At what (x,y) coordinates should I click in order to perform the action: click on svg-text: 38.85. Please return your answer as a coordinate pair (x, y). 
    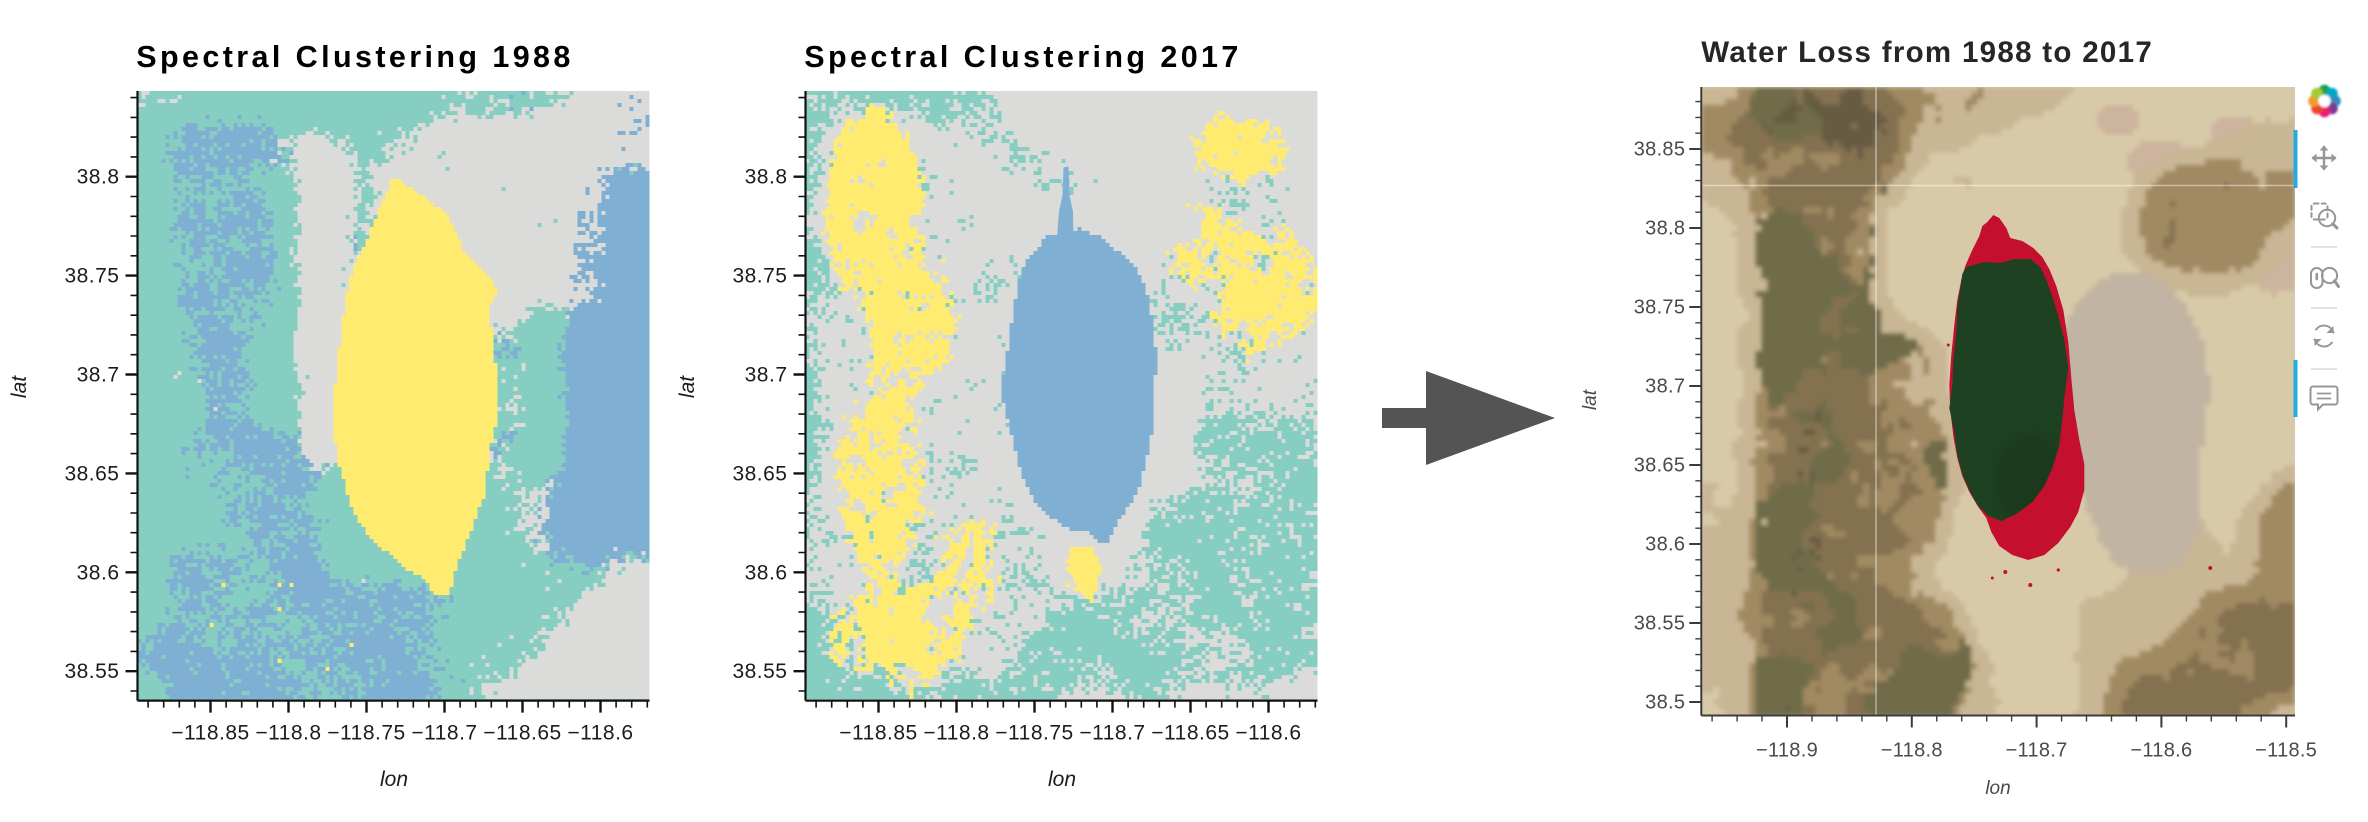
    Looking at the image, I should click on (1660, 150).